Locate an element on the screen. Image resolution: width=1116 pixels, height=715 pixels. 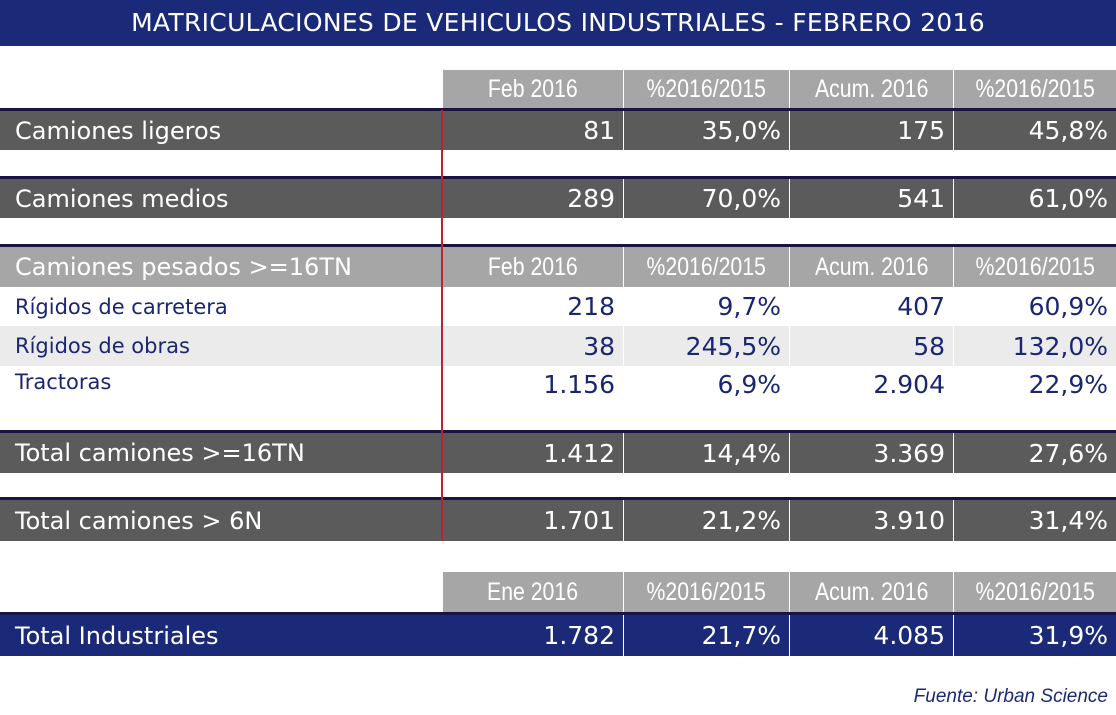
header-row-feb: Feb 2016 %2016/2015 Acum. 2016 %2016/2015 is located at coordinates (558, 89).